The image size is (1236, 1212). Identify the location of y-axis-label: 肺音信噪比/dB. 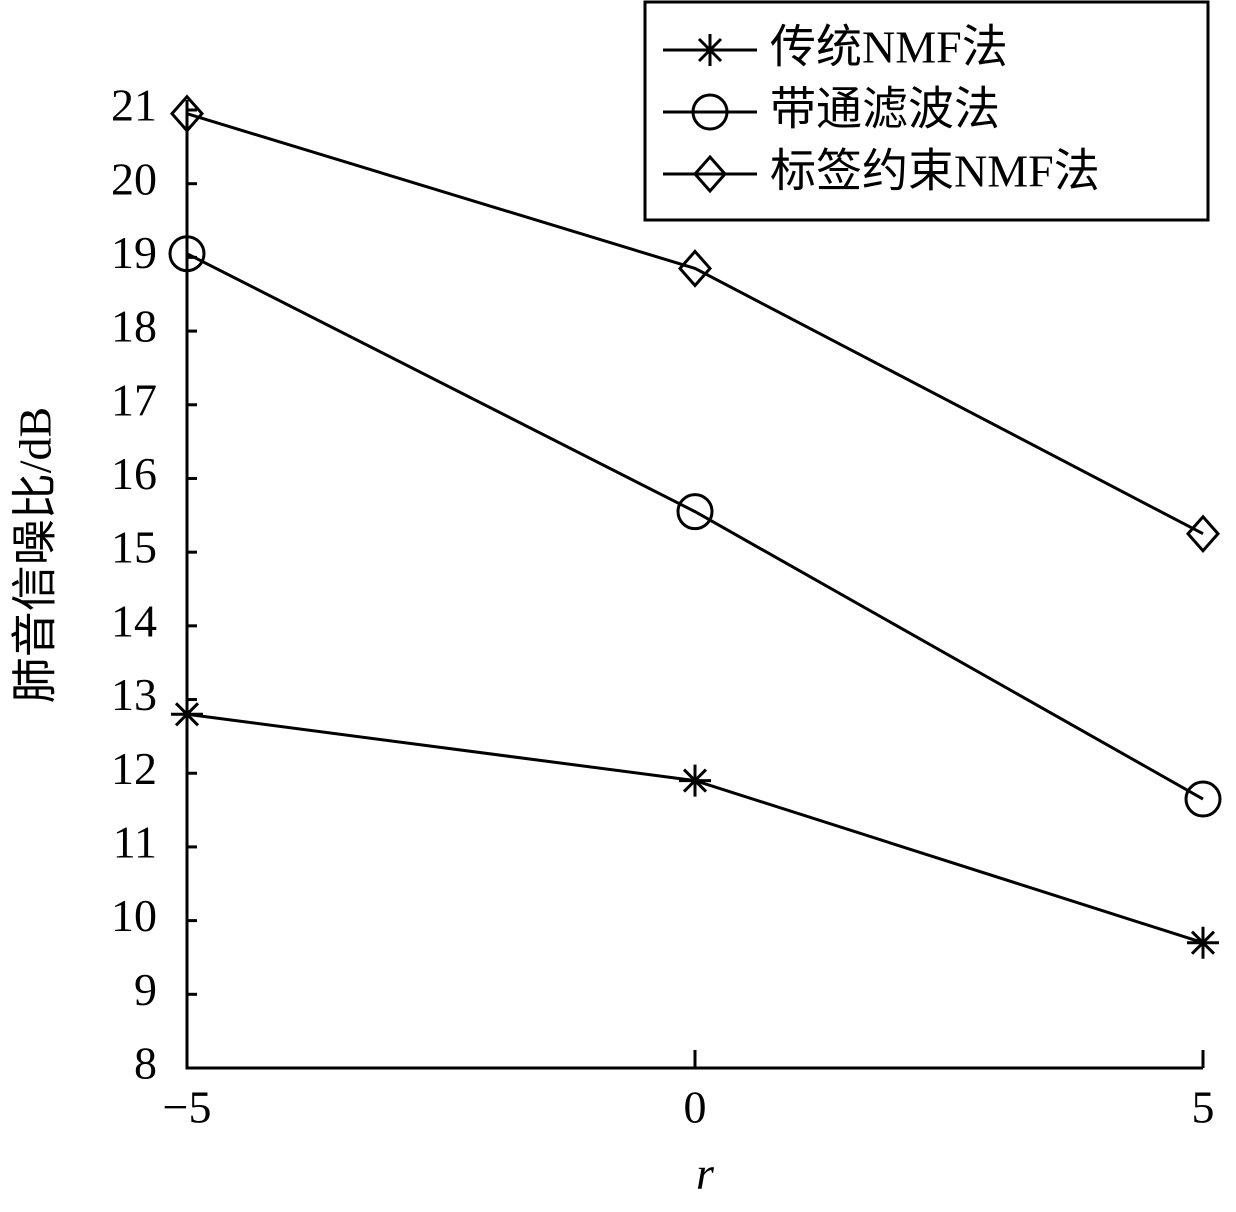
(35, 555).